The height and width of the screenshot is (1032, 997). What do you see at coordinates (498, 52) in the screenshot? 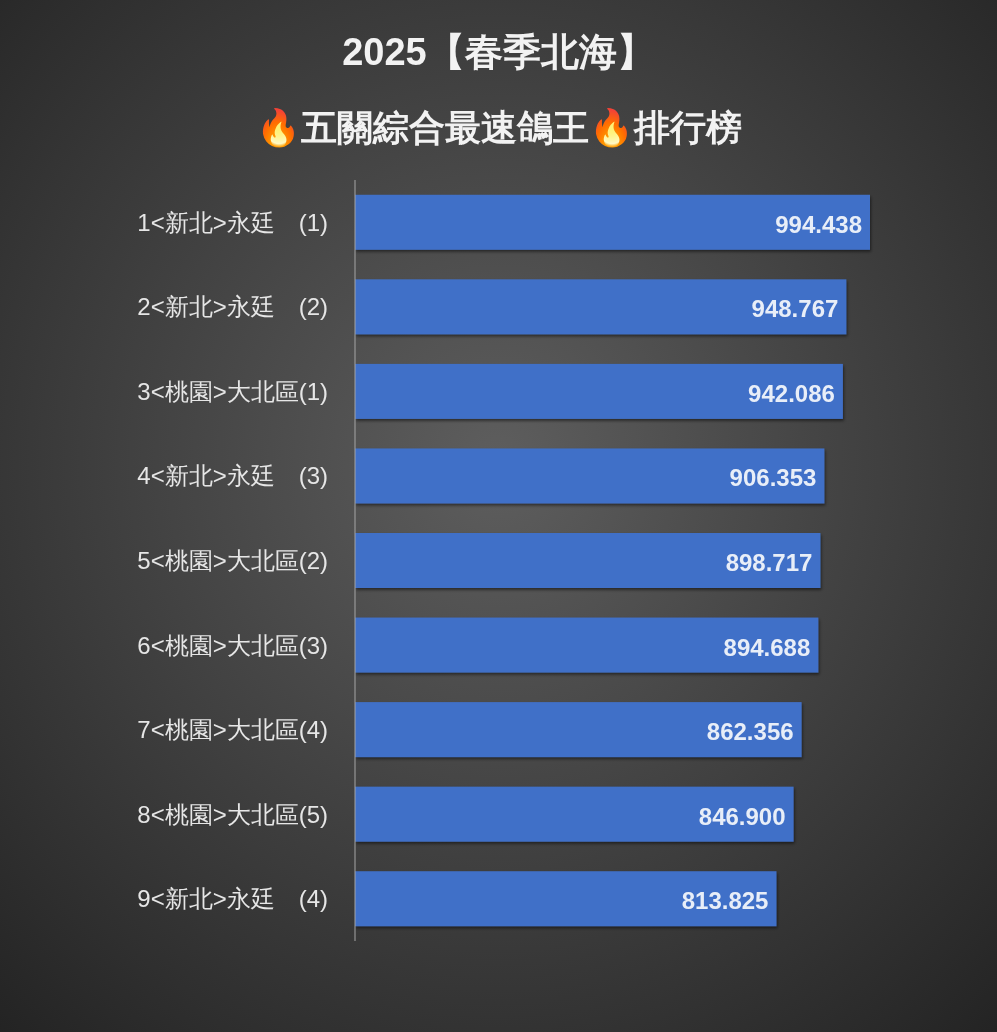
I see `title: 2025【春季北海】` at bounding box center [498, 52].